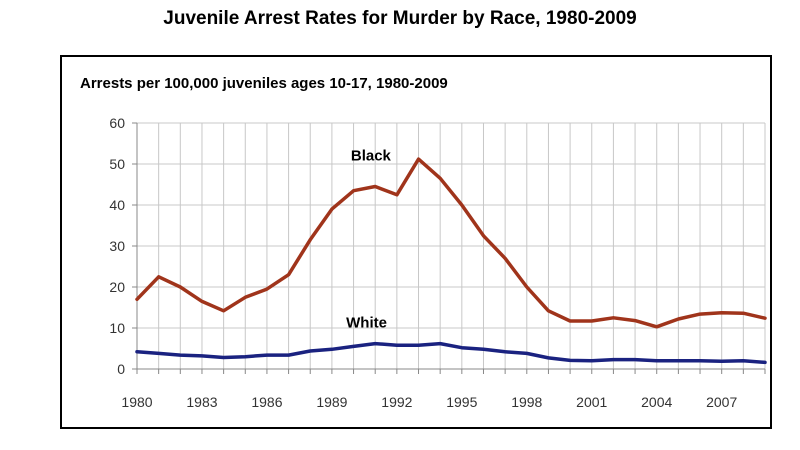 The image size is (800, 450). I want to click on x-tick-label: 2001, so click(591, 402).